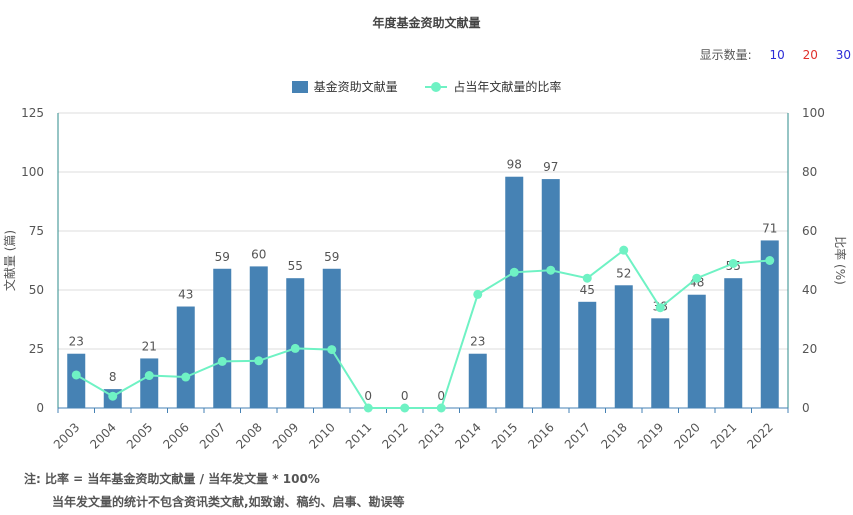 This screenshot has width=853, height=515. I want to click on y-left-tick-label: 50, so click(36, 290).